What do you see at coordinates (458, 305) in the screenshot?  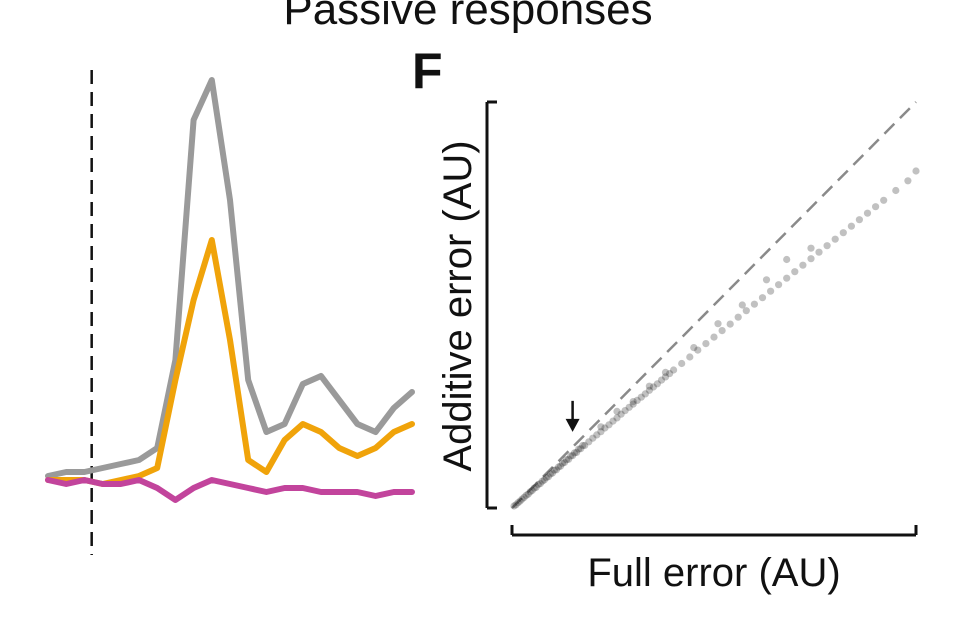 I see `scatter-y-axis-label: Additive error (AU)` at bounding box center [458, 305].